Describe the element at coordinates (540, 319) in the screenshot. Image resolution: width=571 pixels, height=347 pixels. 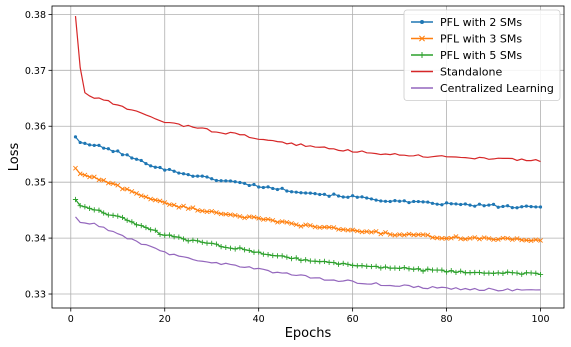
I see `x-tick-label: 100` at that location.